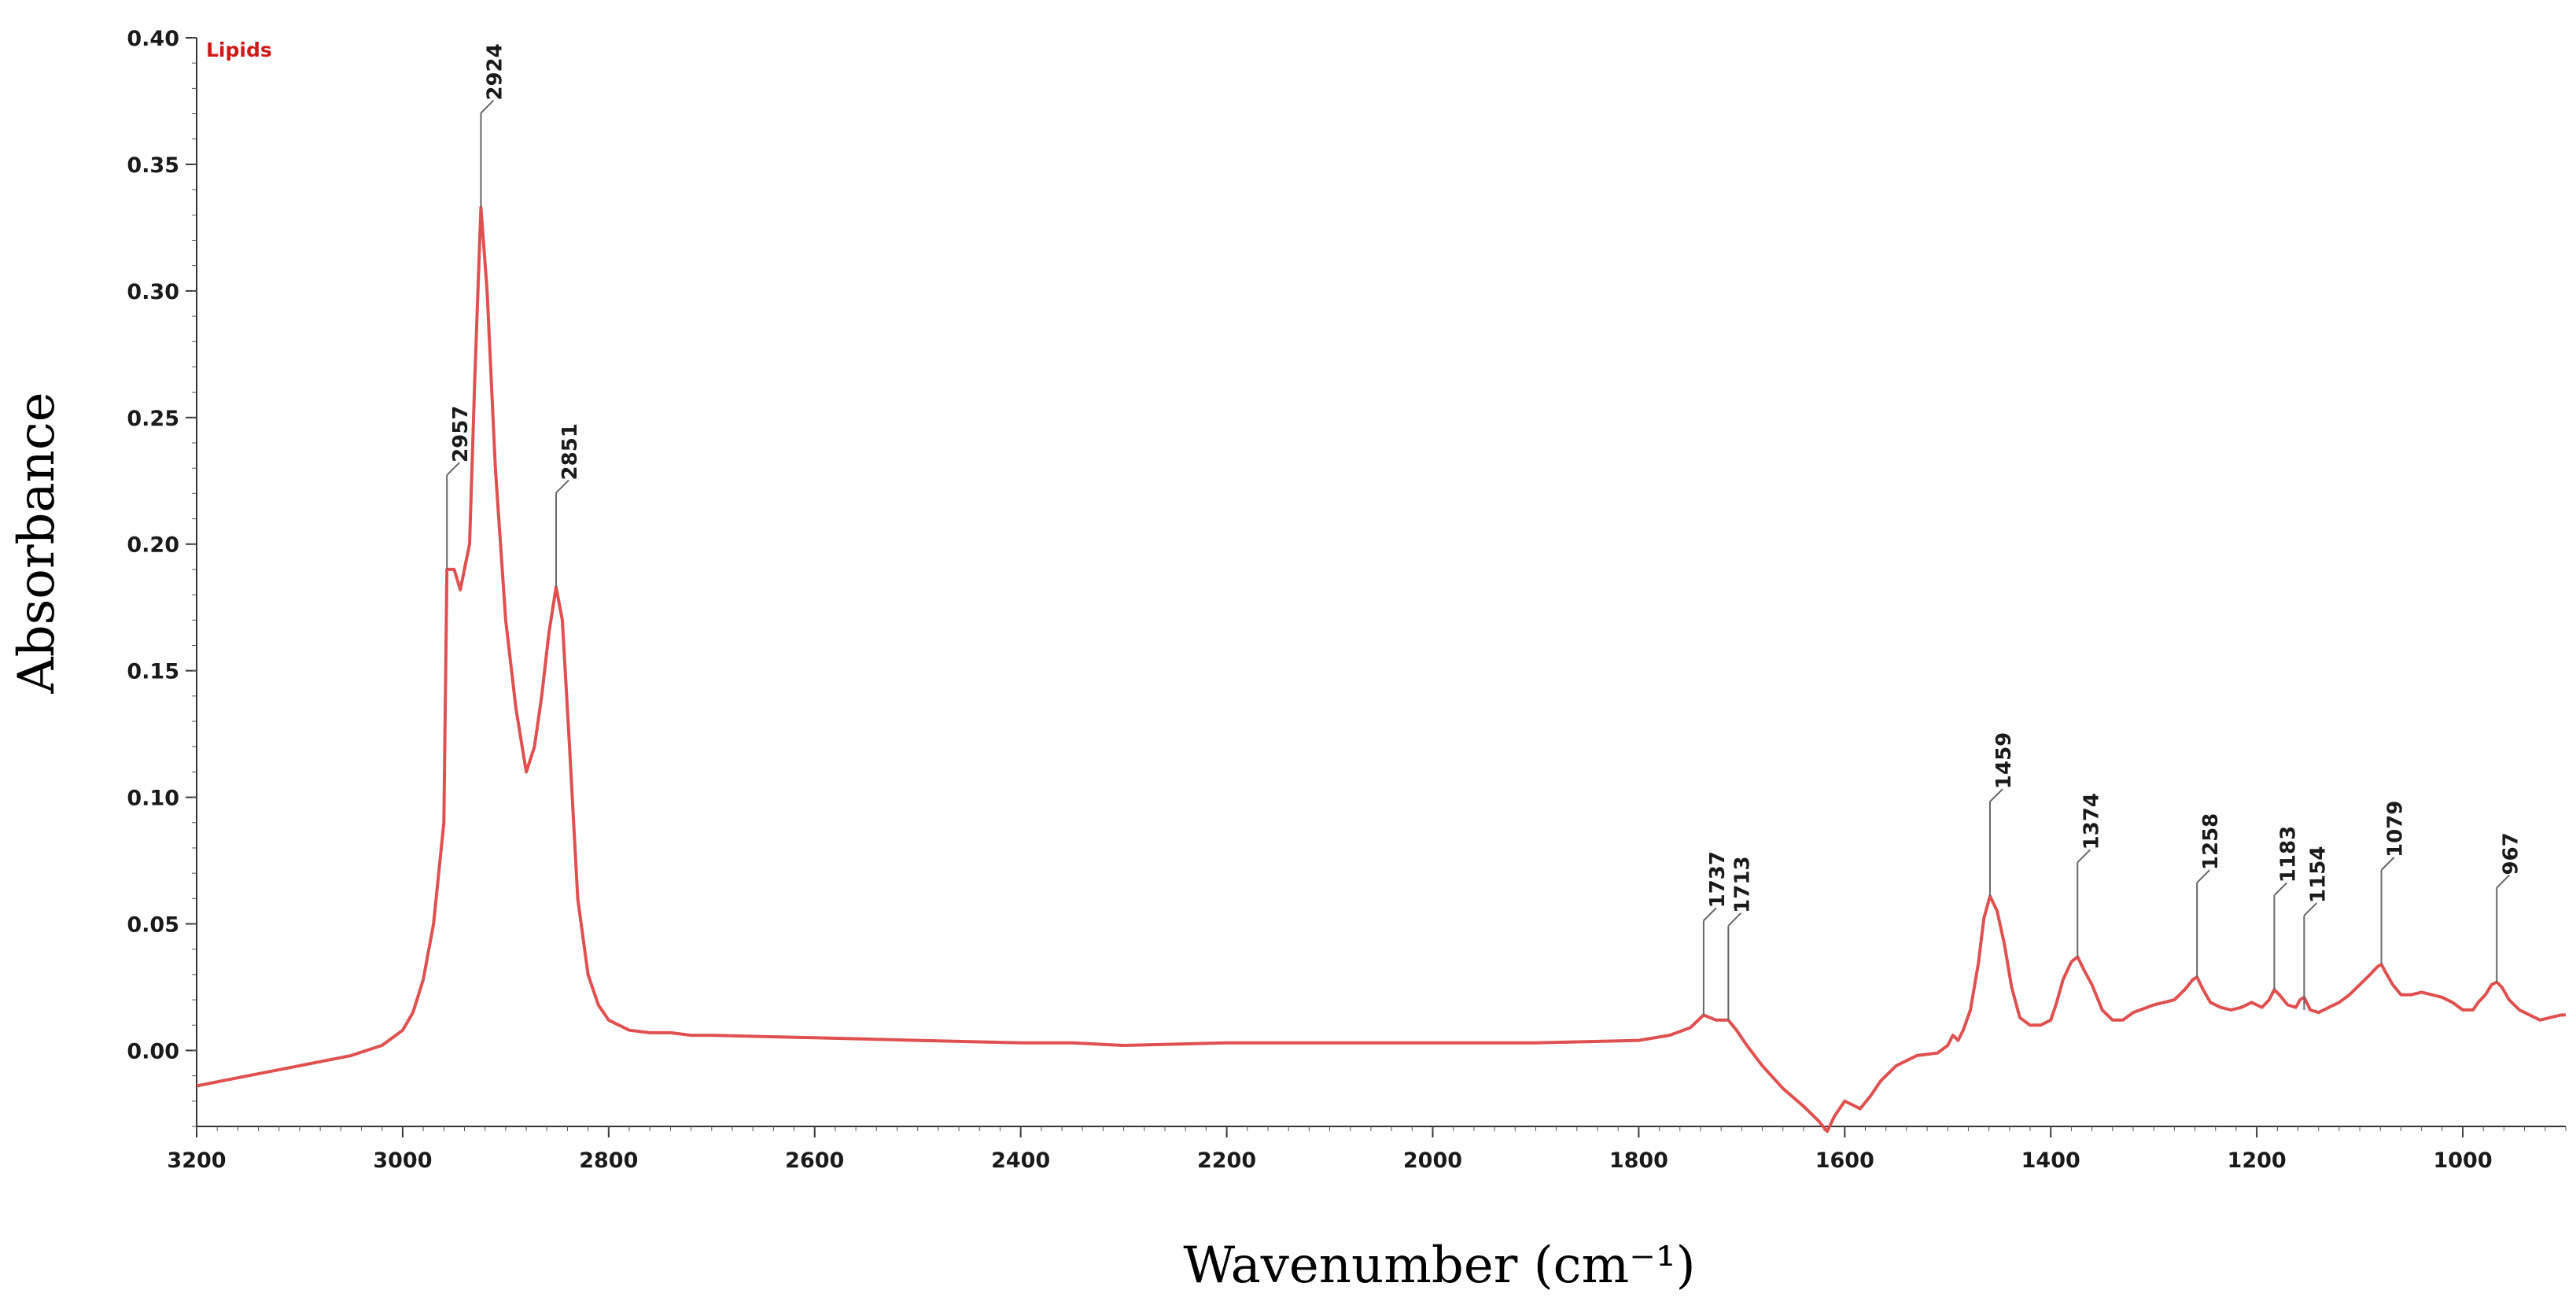 The height and width of the screenshot is (1316, 2576). Describe the element at coordinates (1439, 1266) in the screenshot. I see `x-axis-title: Wavenumber (cm⁻¹)` at that location.